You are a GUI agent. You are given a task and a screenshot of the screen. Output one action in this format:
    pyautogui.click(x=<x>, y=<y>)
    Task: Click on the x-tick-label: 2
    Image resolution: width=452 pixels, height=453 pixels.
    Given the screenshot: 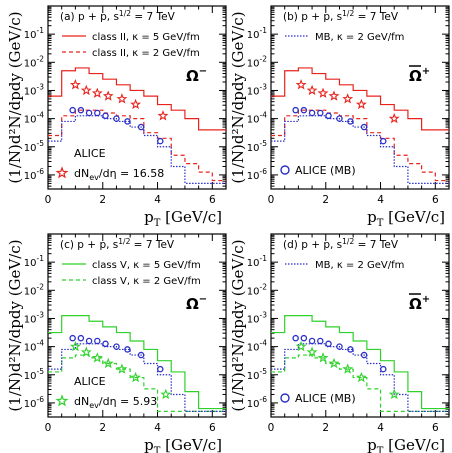 What is the action you would take?
    pyautogui.click(x=102, y=428)
    